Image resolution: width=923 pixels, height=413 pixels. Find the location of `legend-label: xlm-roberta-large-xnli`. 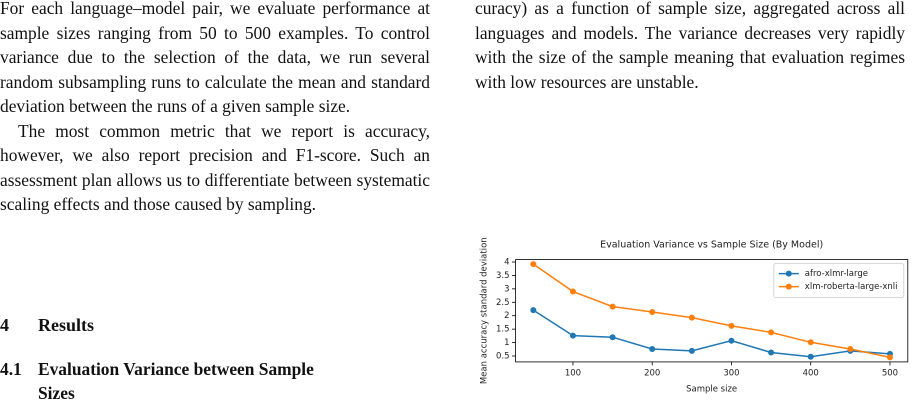

legend-label: xlm-roberta-large-xnli is located at coordinates (851, 287).